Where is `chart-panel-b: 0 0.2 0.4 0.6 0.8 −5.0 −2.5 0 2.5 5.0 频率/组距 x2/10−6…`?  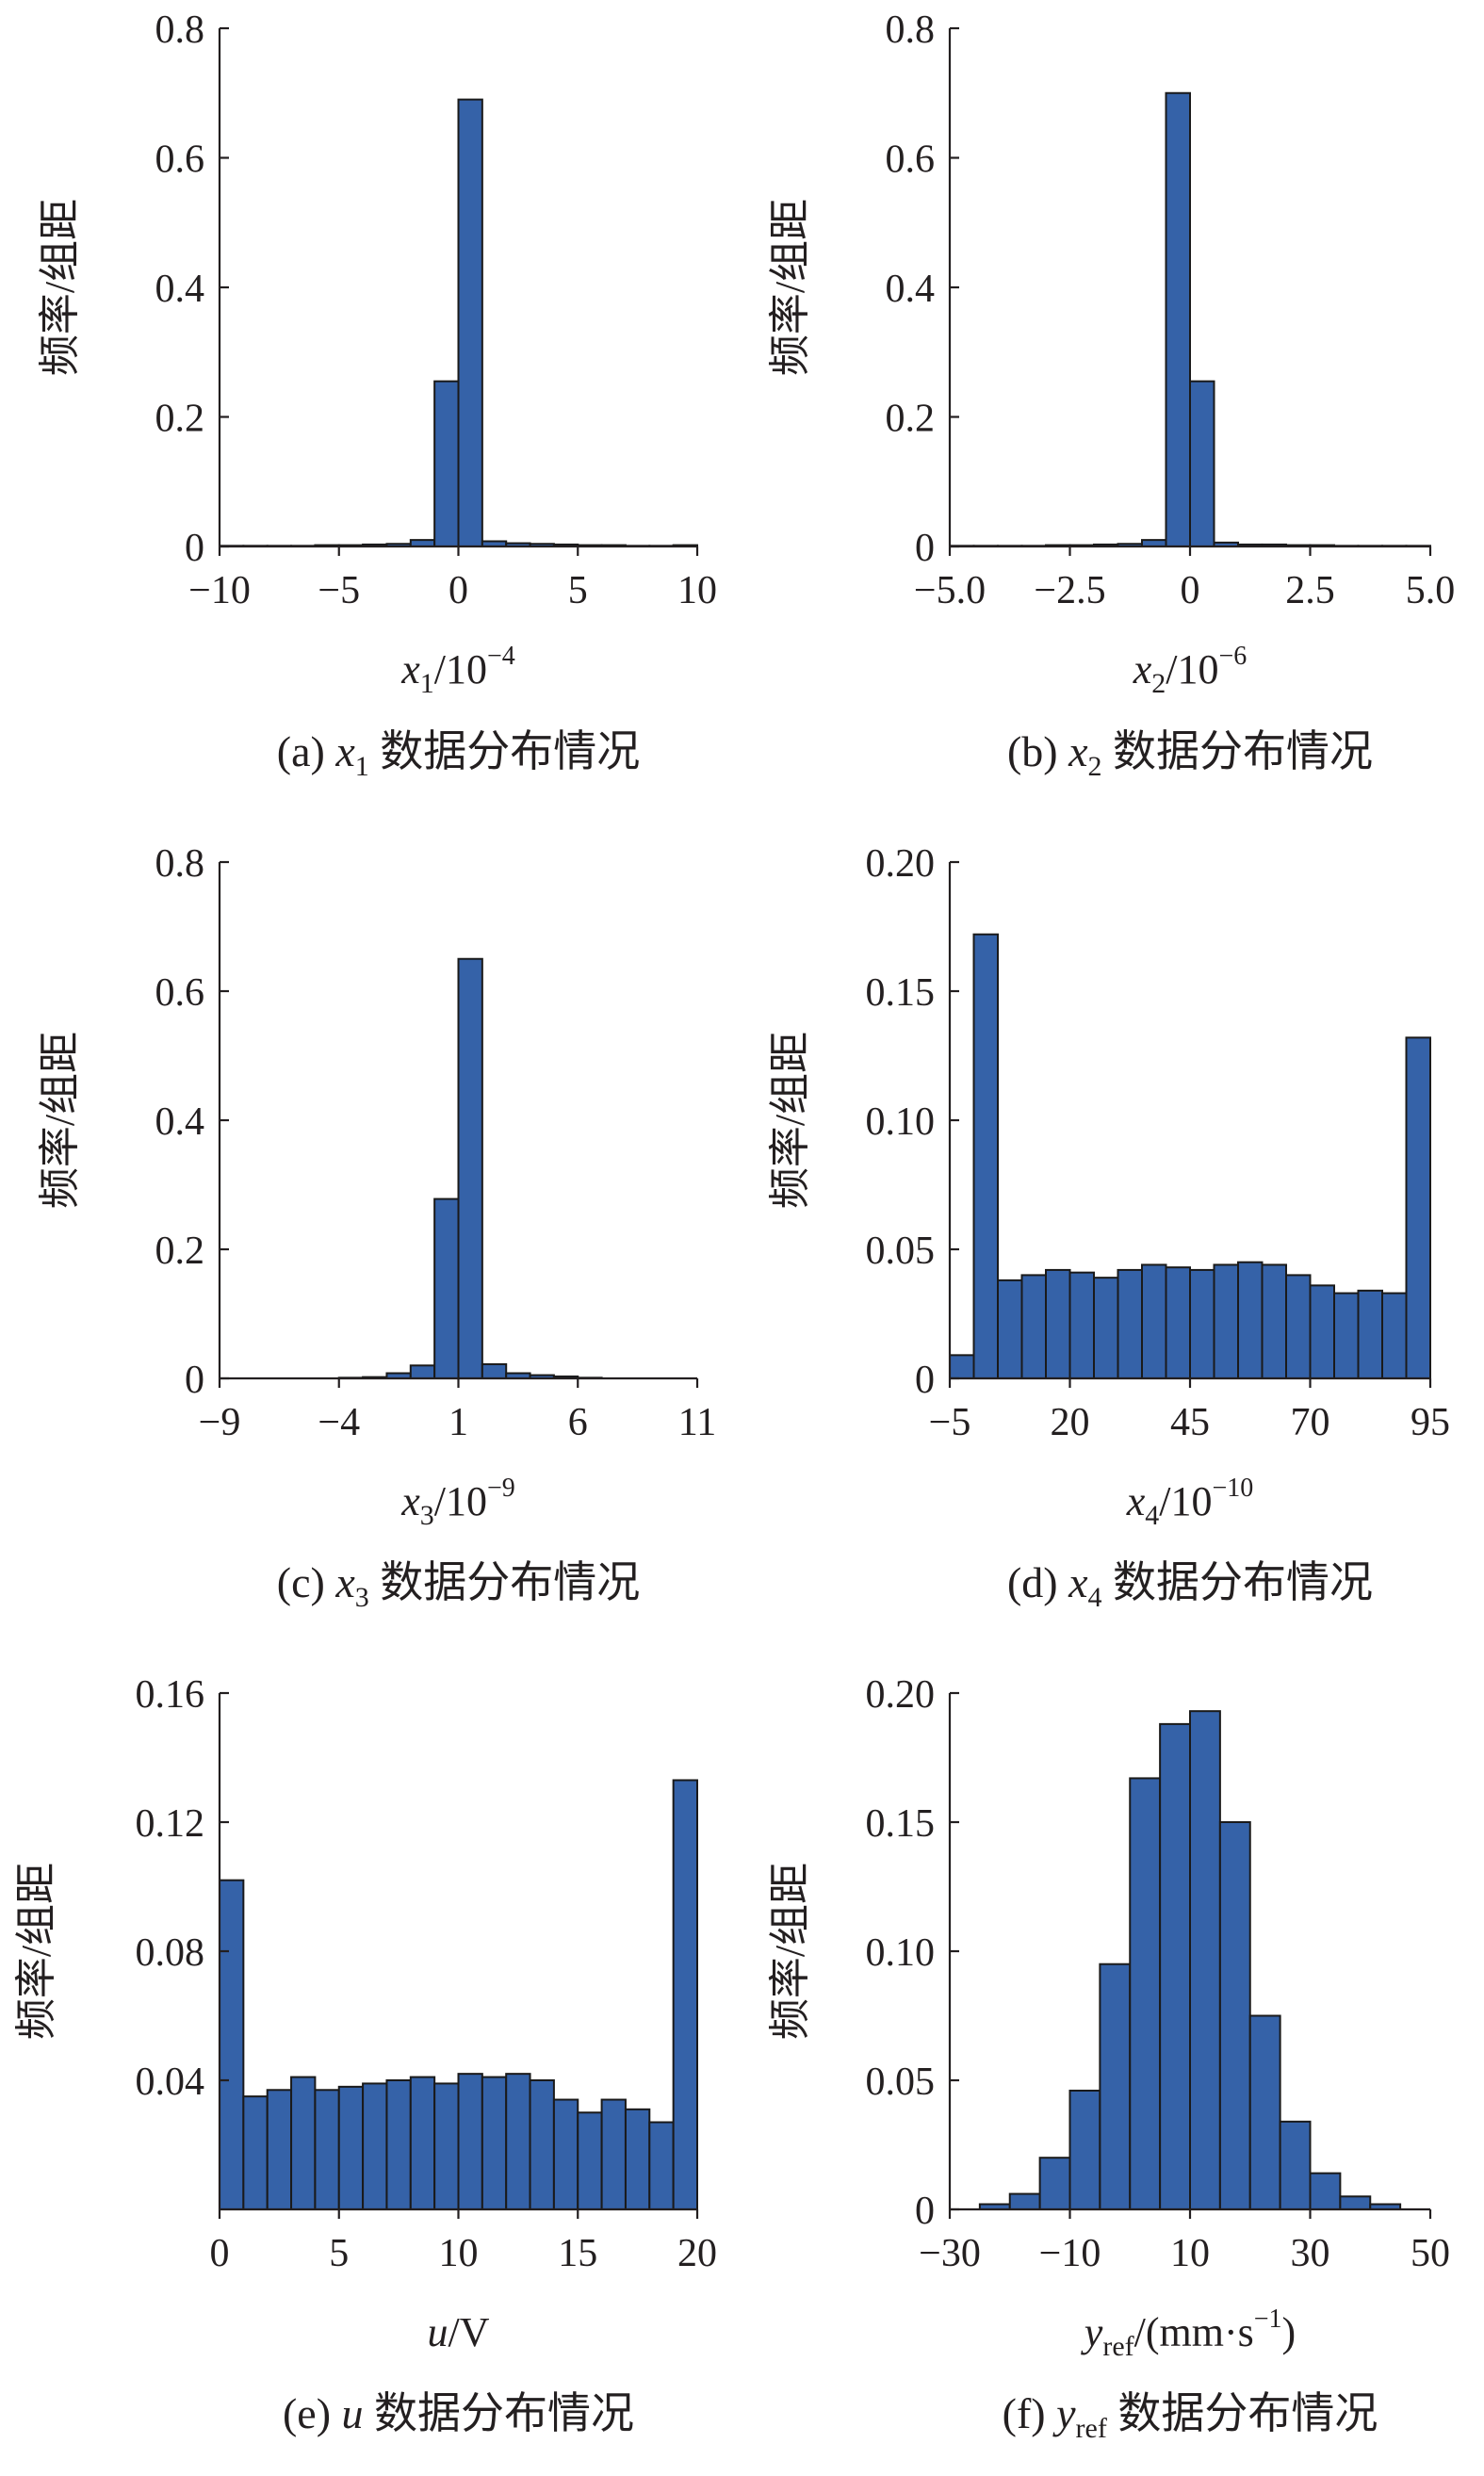 chart-panel-b: 0 0.2 0.4 0.6 0.8 −5.0 −2.5 0 2.5 5.0 频率/组距 x2/10−6… is located at coordinates (1111, 395).